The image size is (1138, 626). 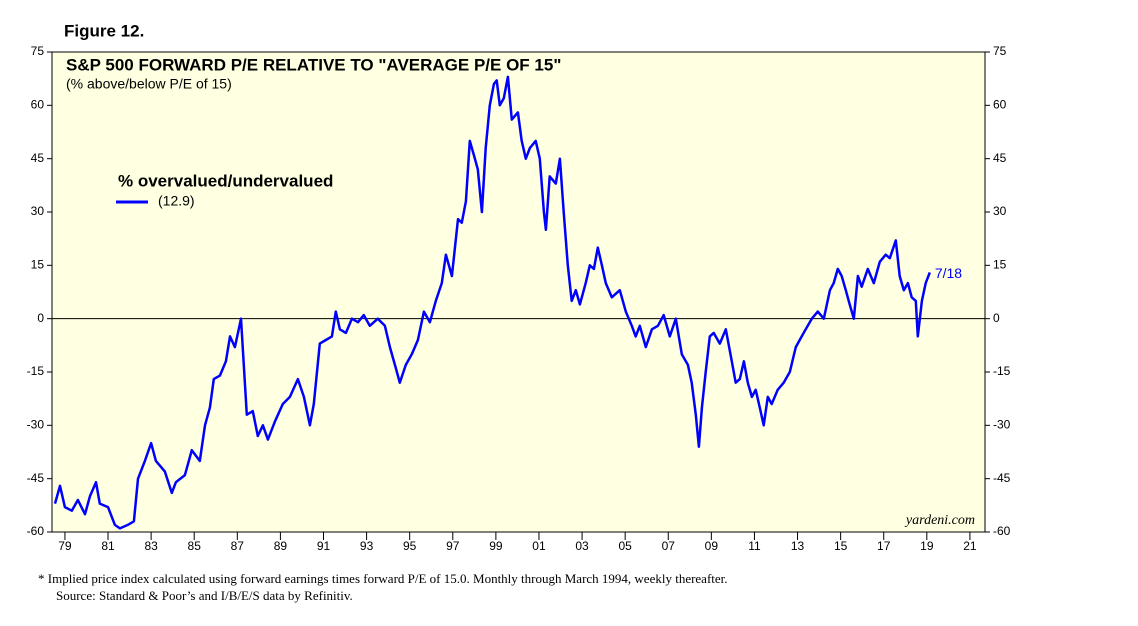 What do you see at coordinates (970, 546) in the screenshot?
I see `x-tick-label: 21` at bounding box center [970, 546].